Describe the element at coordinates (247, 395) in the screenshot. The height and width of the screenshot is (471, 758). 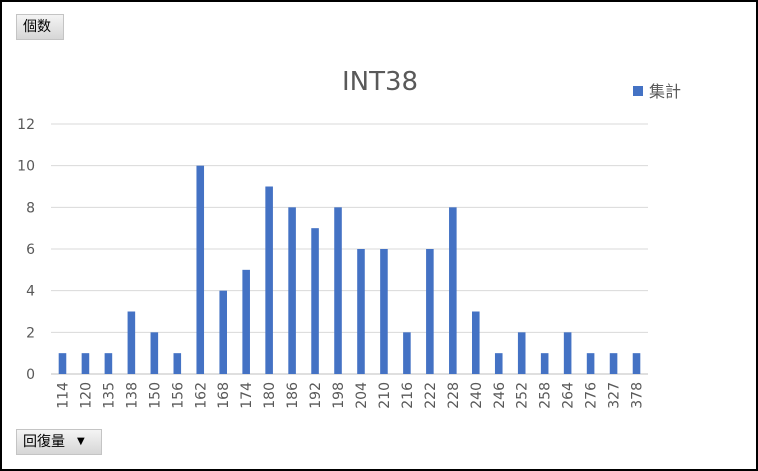
I see `x-tick-label: 174` at that location.